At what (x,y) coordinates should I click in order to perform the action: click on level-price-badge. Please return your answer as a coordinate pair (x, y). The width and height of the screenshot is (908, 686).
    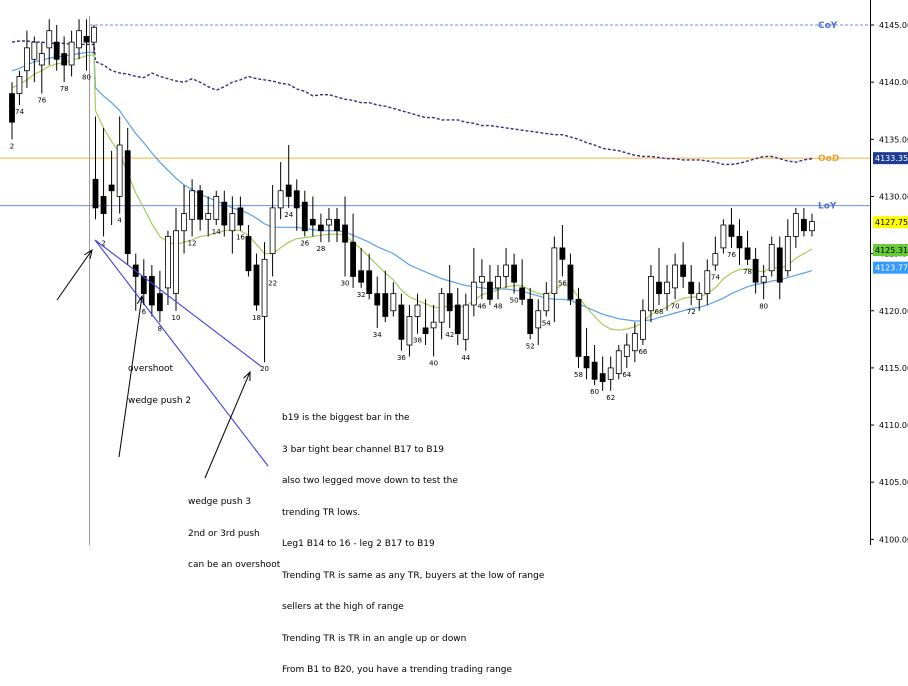
    Looking at the image, I should click on (890, 158).